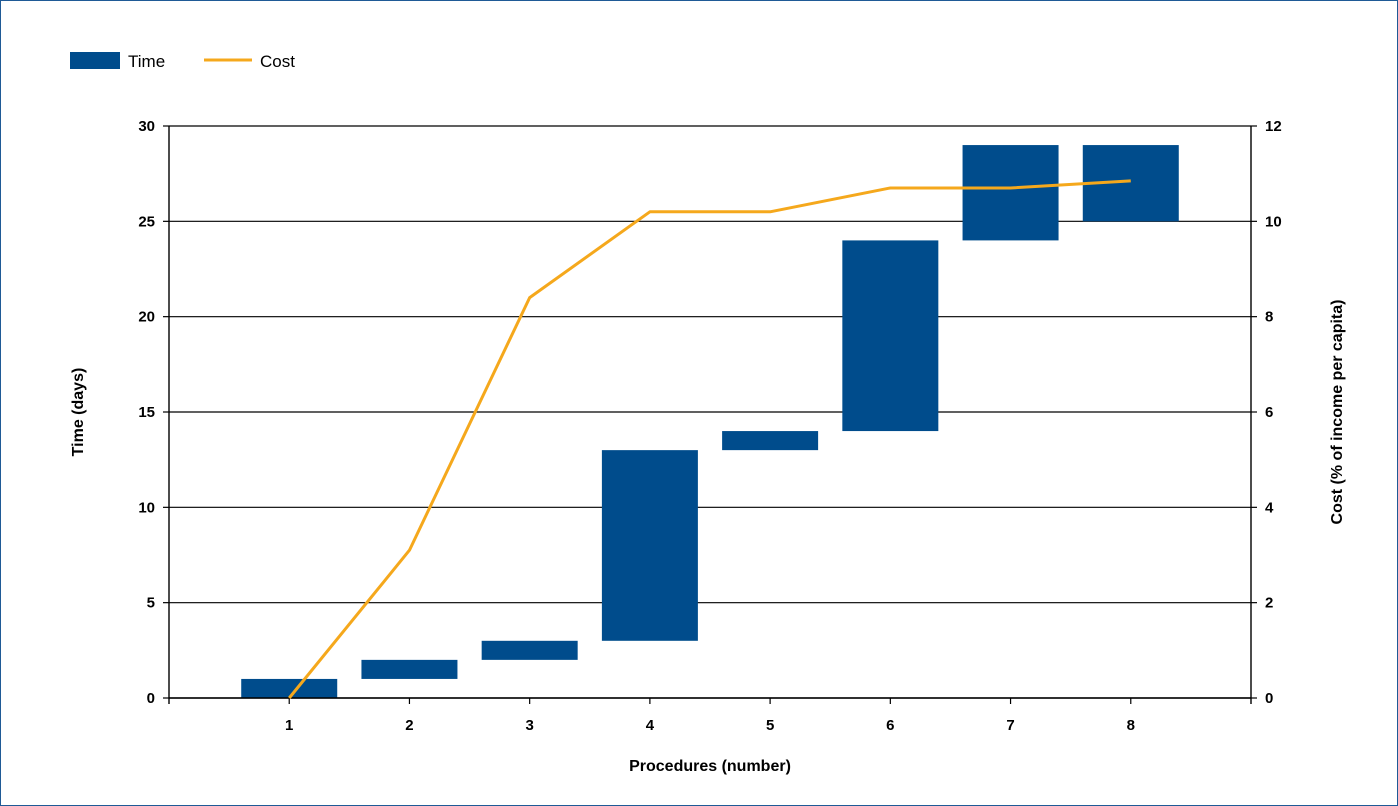 Image resolution: width=1398 pixels, height=806 pixels. What do you see at coordinates (710, 766) in the screenshot?
I see `x-axis-title: Procedures (number)` at bounding box center [710, 766].